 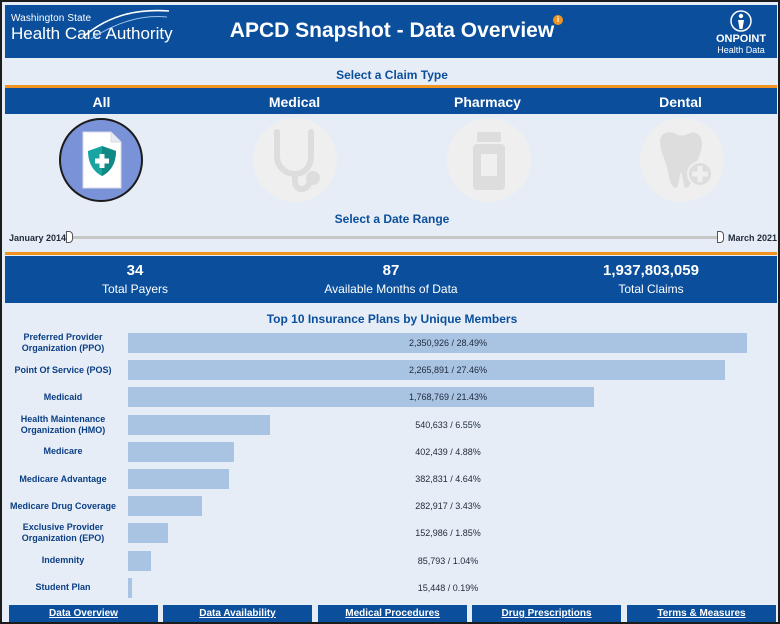 I want to click on plan-value-label: 152,986 / 1.85%, so click(x=448, y=533).